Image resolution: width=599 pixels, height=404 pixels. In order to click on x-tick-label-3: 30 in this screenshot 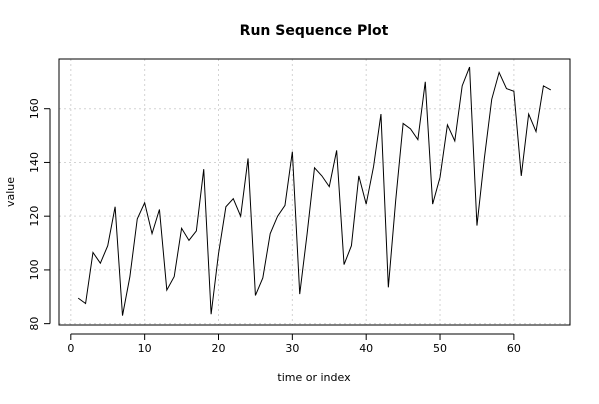, I will do `click(292, 348)`.